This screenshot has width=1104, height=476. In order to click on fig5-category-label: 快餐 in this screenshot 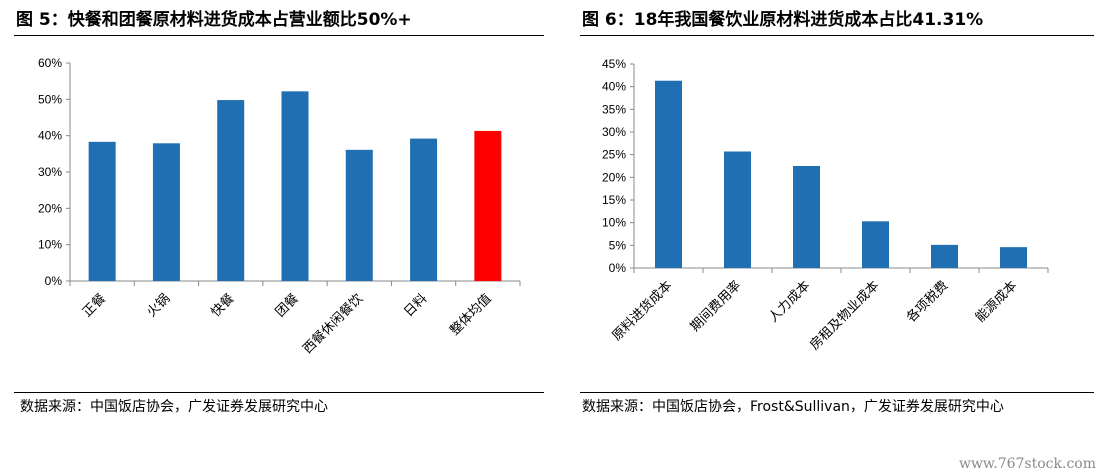, I will do `click(223, 306)`.